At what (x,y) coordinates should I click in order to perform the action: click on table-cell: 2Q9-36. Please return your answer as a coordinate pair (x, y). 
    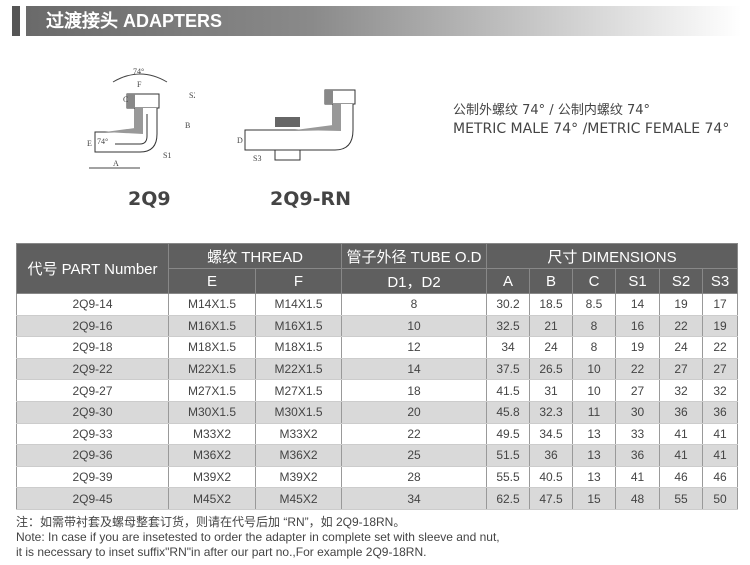
    Looking at the image, I should click on (92, 455).